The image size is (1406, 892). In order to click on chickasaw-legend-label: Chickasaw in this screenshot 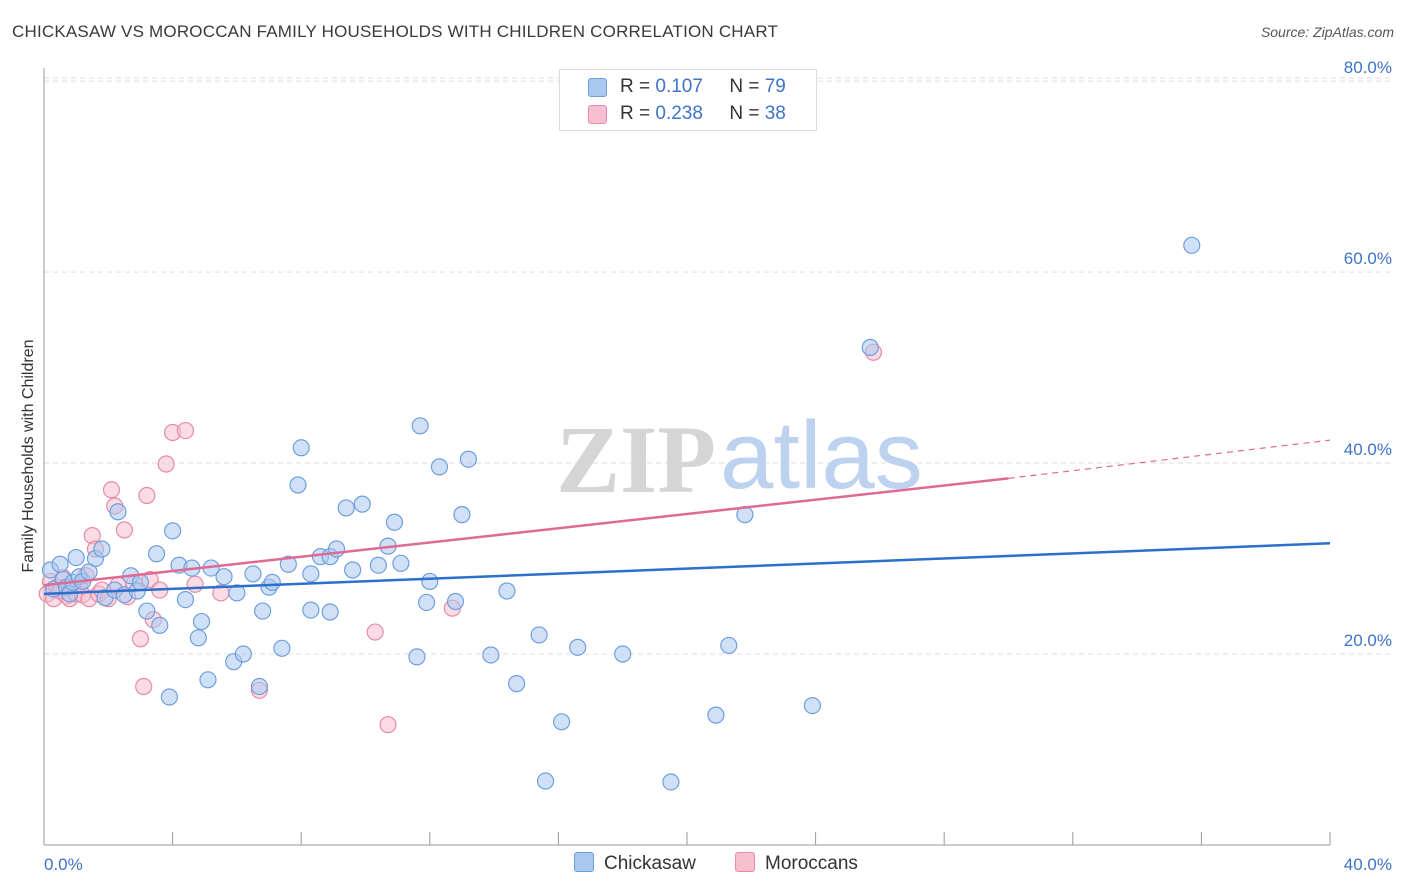, I will do `click(650, 863)`.